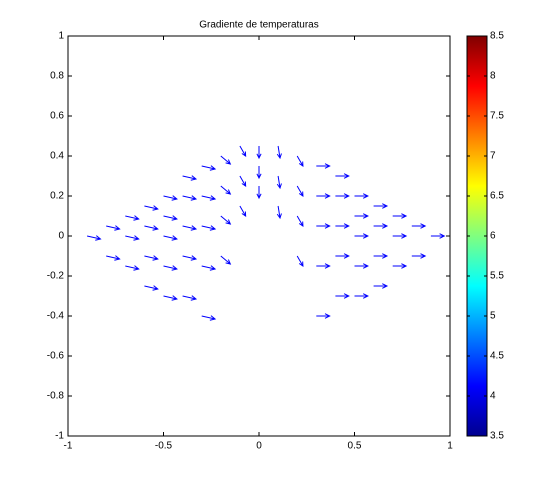  Describe the element at coordinates (259, 25) in the screenshot. I see `chart-title: Gradiente de temperaturas` at that location.